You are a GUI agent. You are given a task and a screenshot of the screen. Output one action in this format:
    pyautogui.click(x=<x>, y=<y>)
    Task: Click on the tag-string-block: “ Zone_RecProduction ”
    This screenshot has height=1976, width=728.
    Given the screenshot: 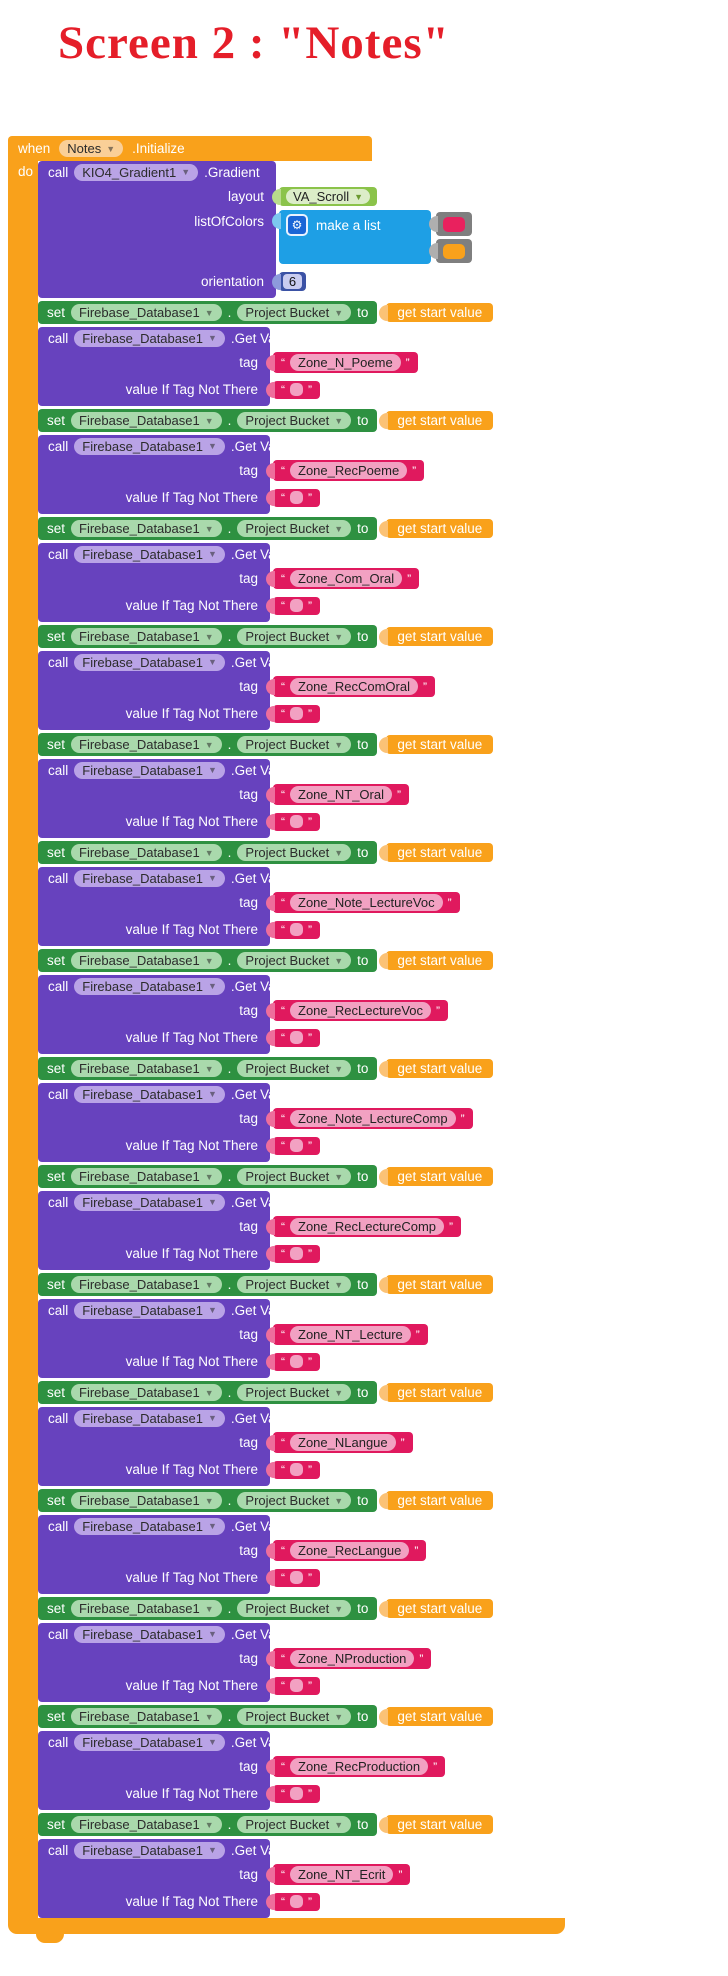 What is the action you would take?
    pyautogui.click(x=355, y=1766)
    